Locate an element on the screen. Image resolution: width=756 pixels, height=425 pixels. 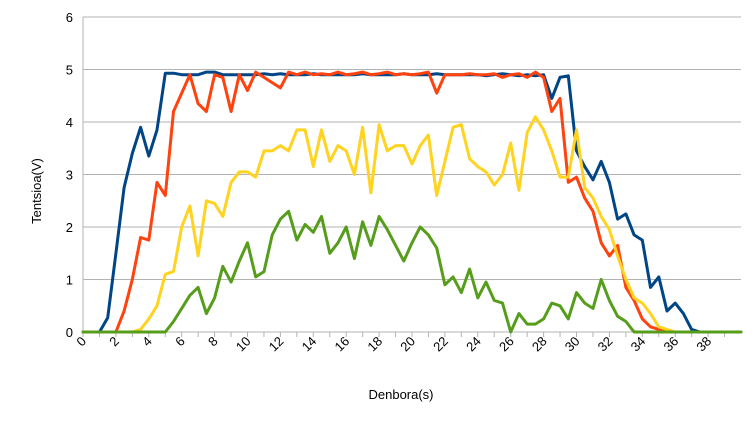
x-tick-label-36: 36 is located at coordinates (670, 344).